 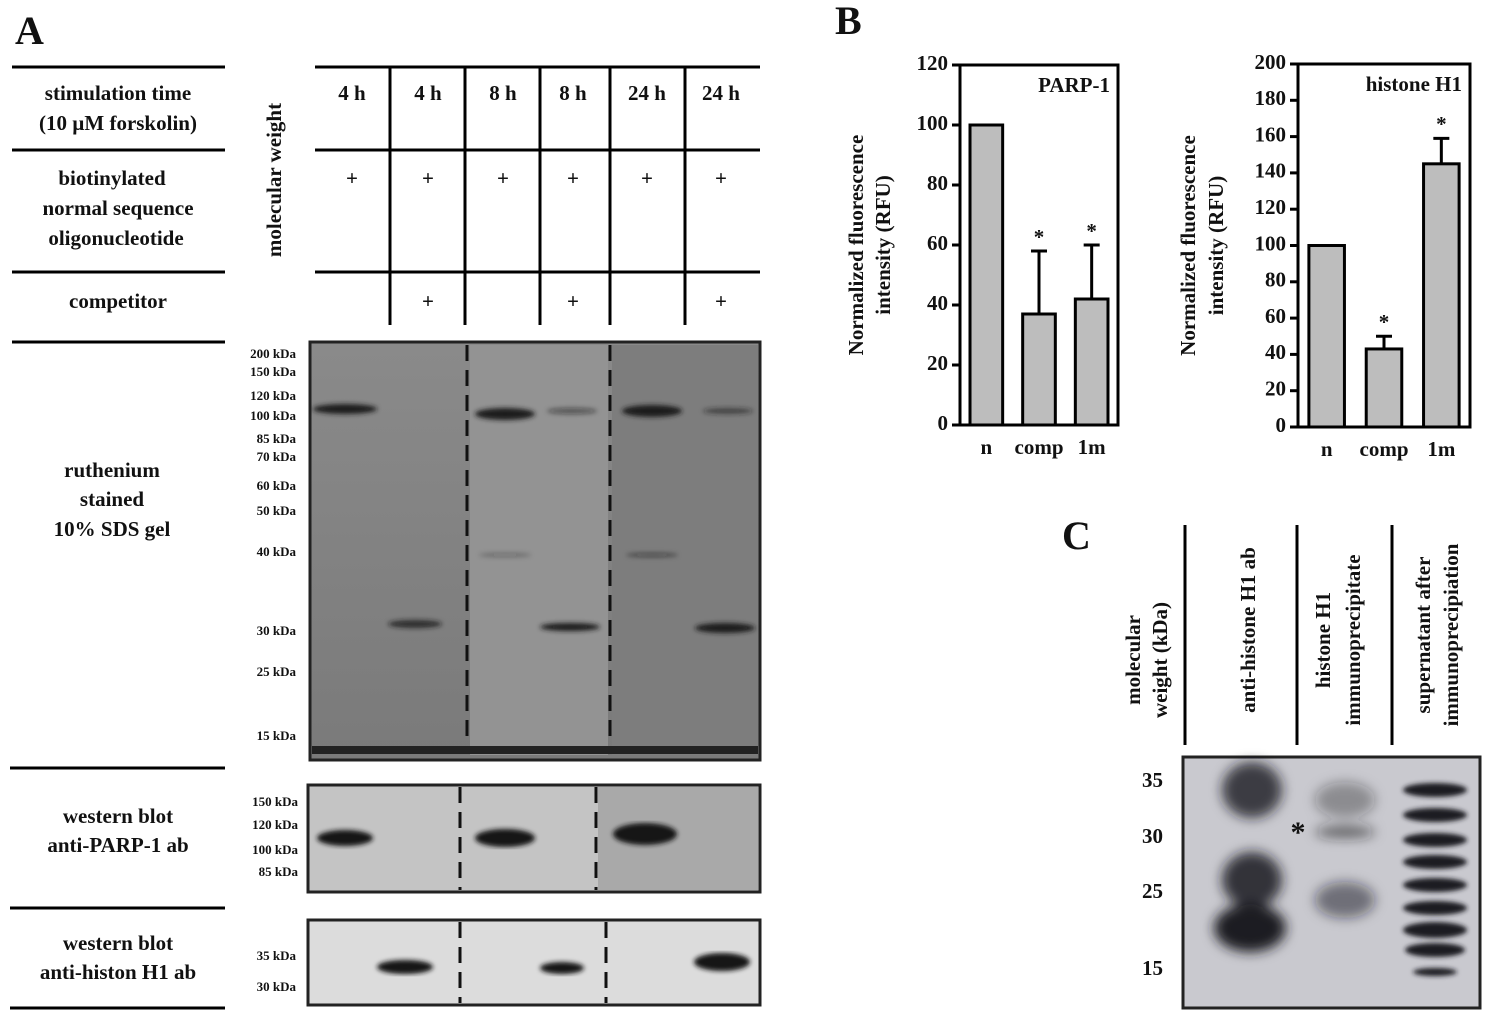 I want to click on marker-label: 15 kDa, so click(x=277, y=735).